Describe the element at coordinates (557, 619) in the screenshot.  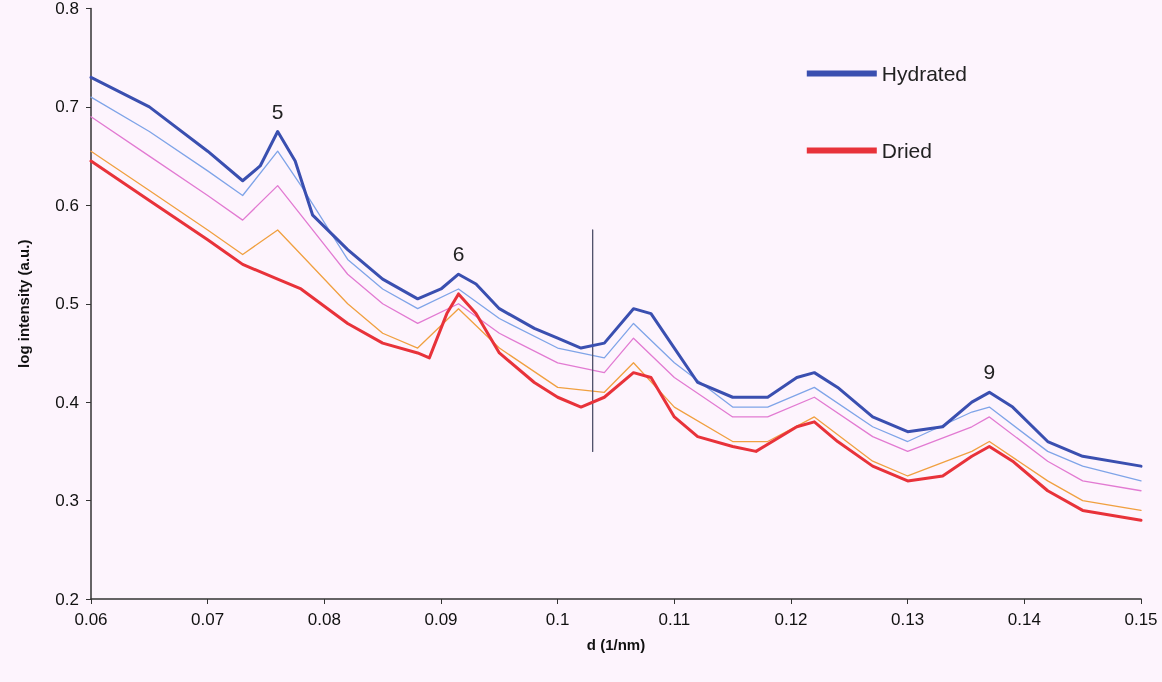
I see `x-tick-label: 0.1` at that location.